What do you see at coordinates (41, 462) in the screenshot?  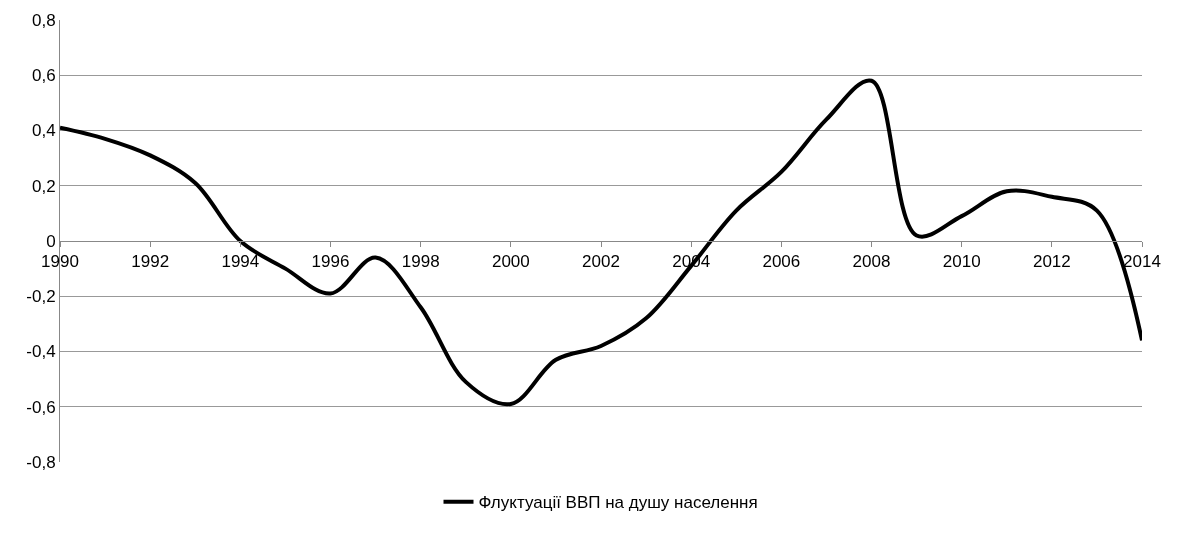 I see `y-tick-label: -0,8` at bounding box center [41, 462].